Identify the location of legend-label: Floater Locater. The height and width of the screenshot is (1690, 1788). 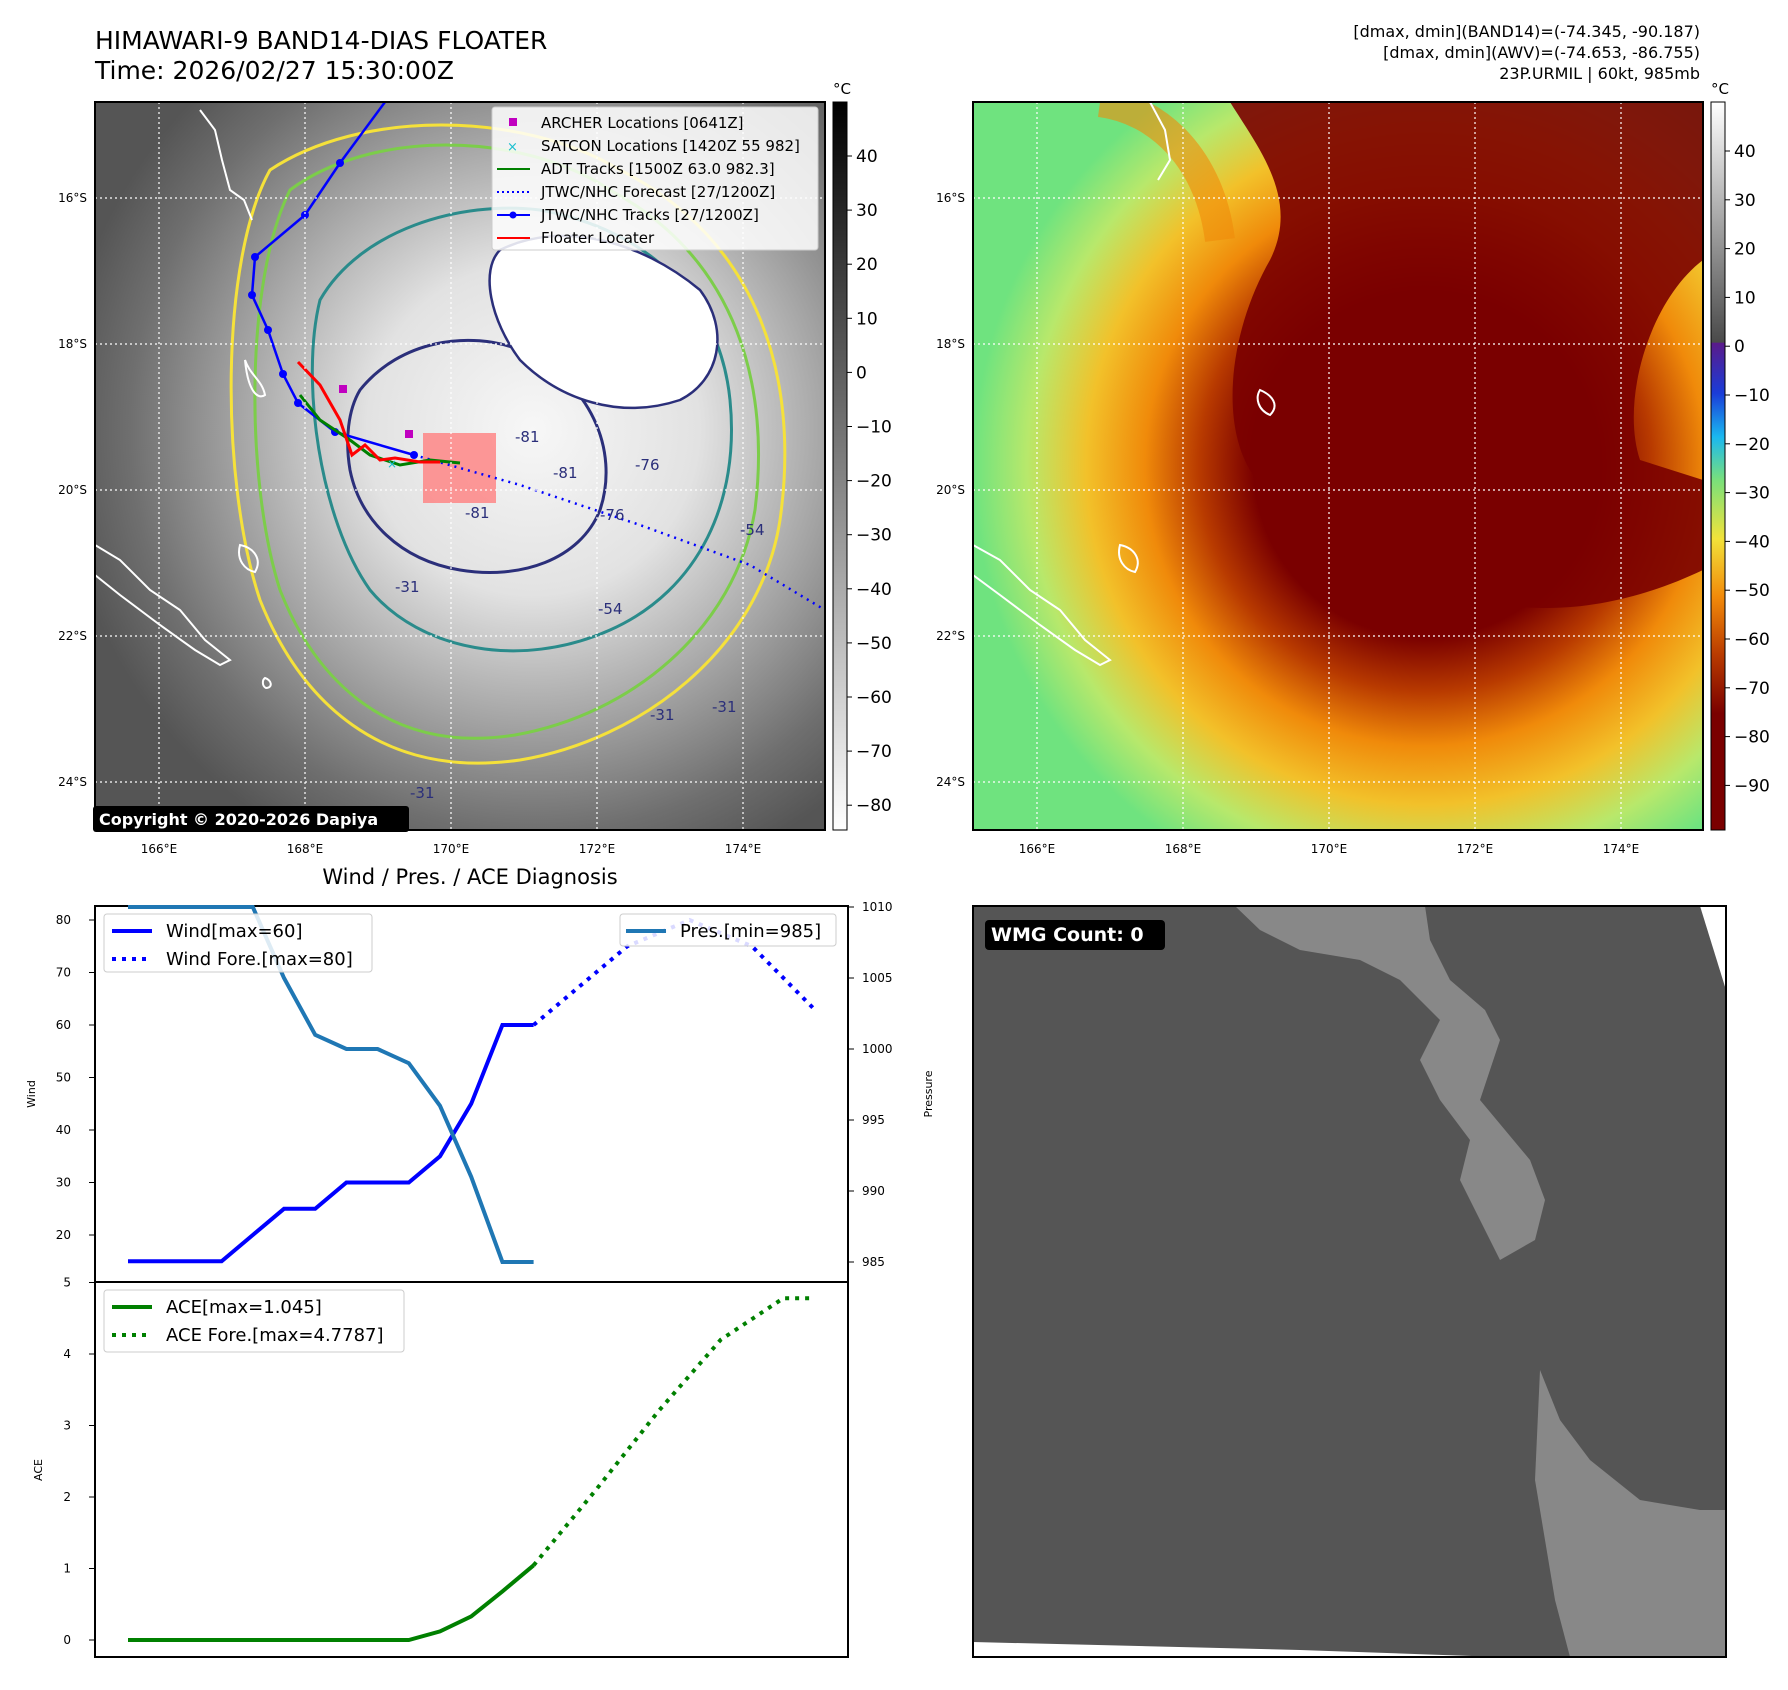
(598, 238).